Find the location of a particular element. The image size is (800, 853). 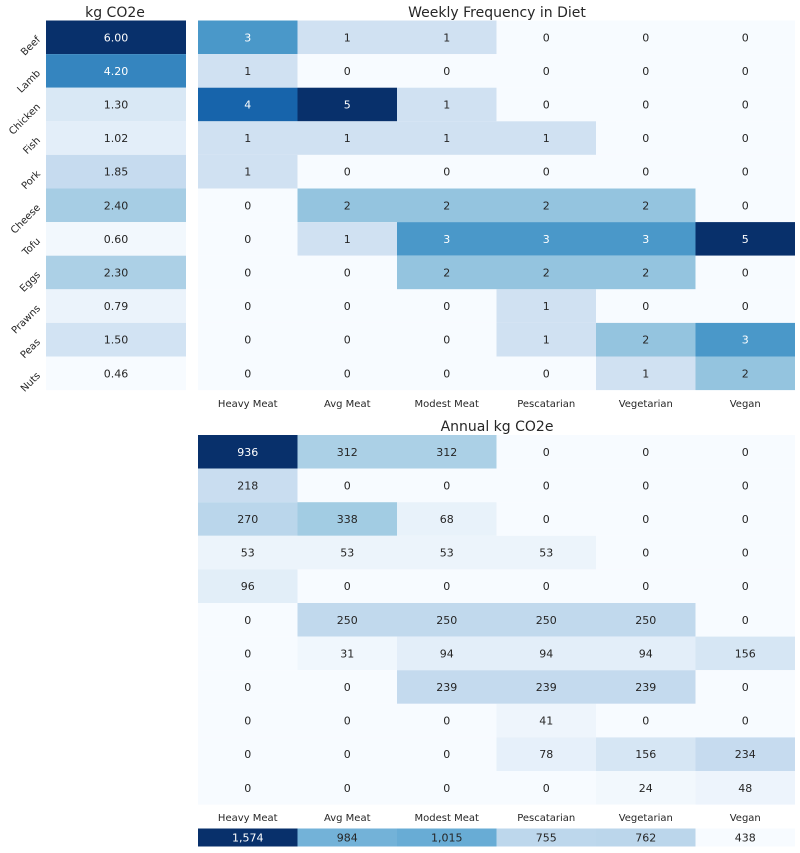

annual-diet-tick-label: Avg Meat is located at coordinates (347, 818).